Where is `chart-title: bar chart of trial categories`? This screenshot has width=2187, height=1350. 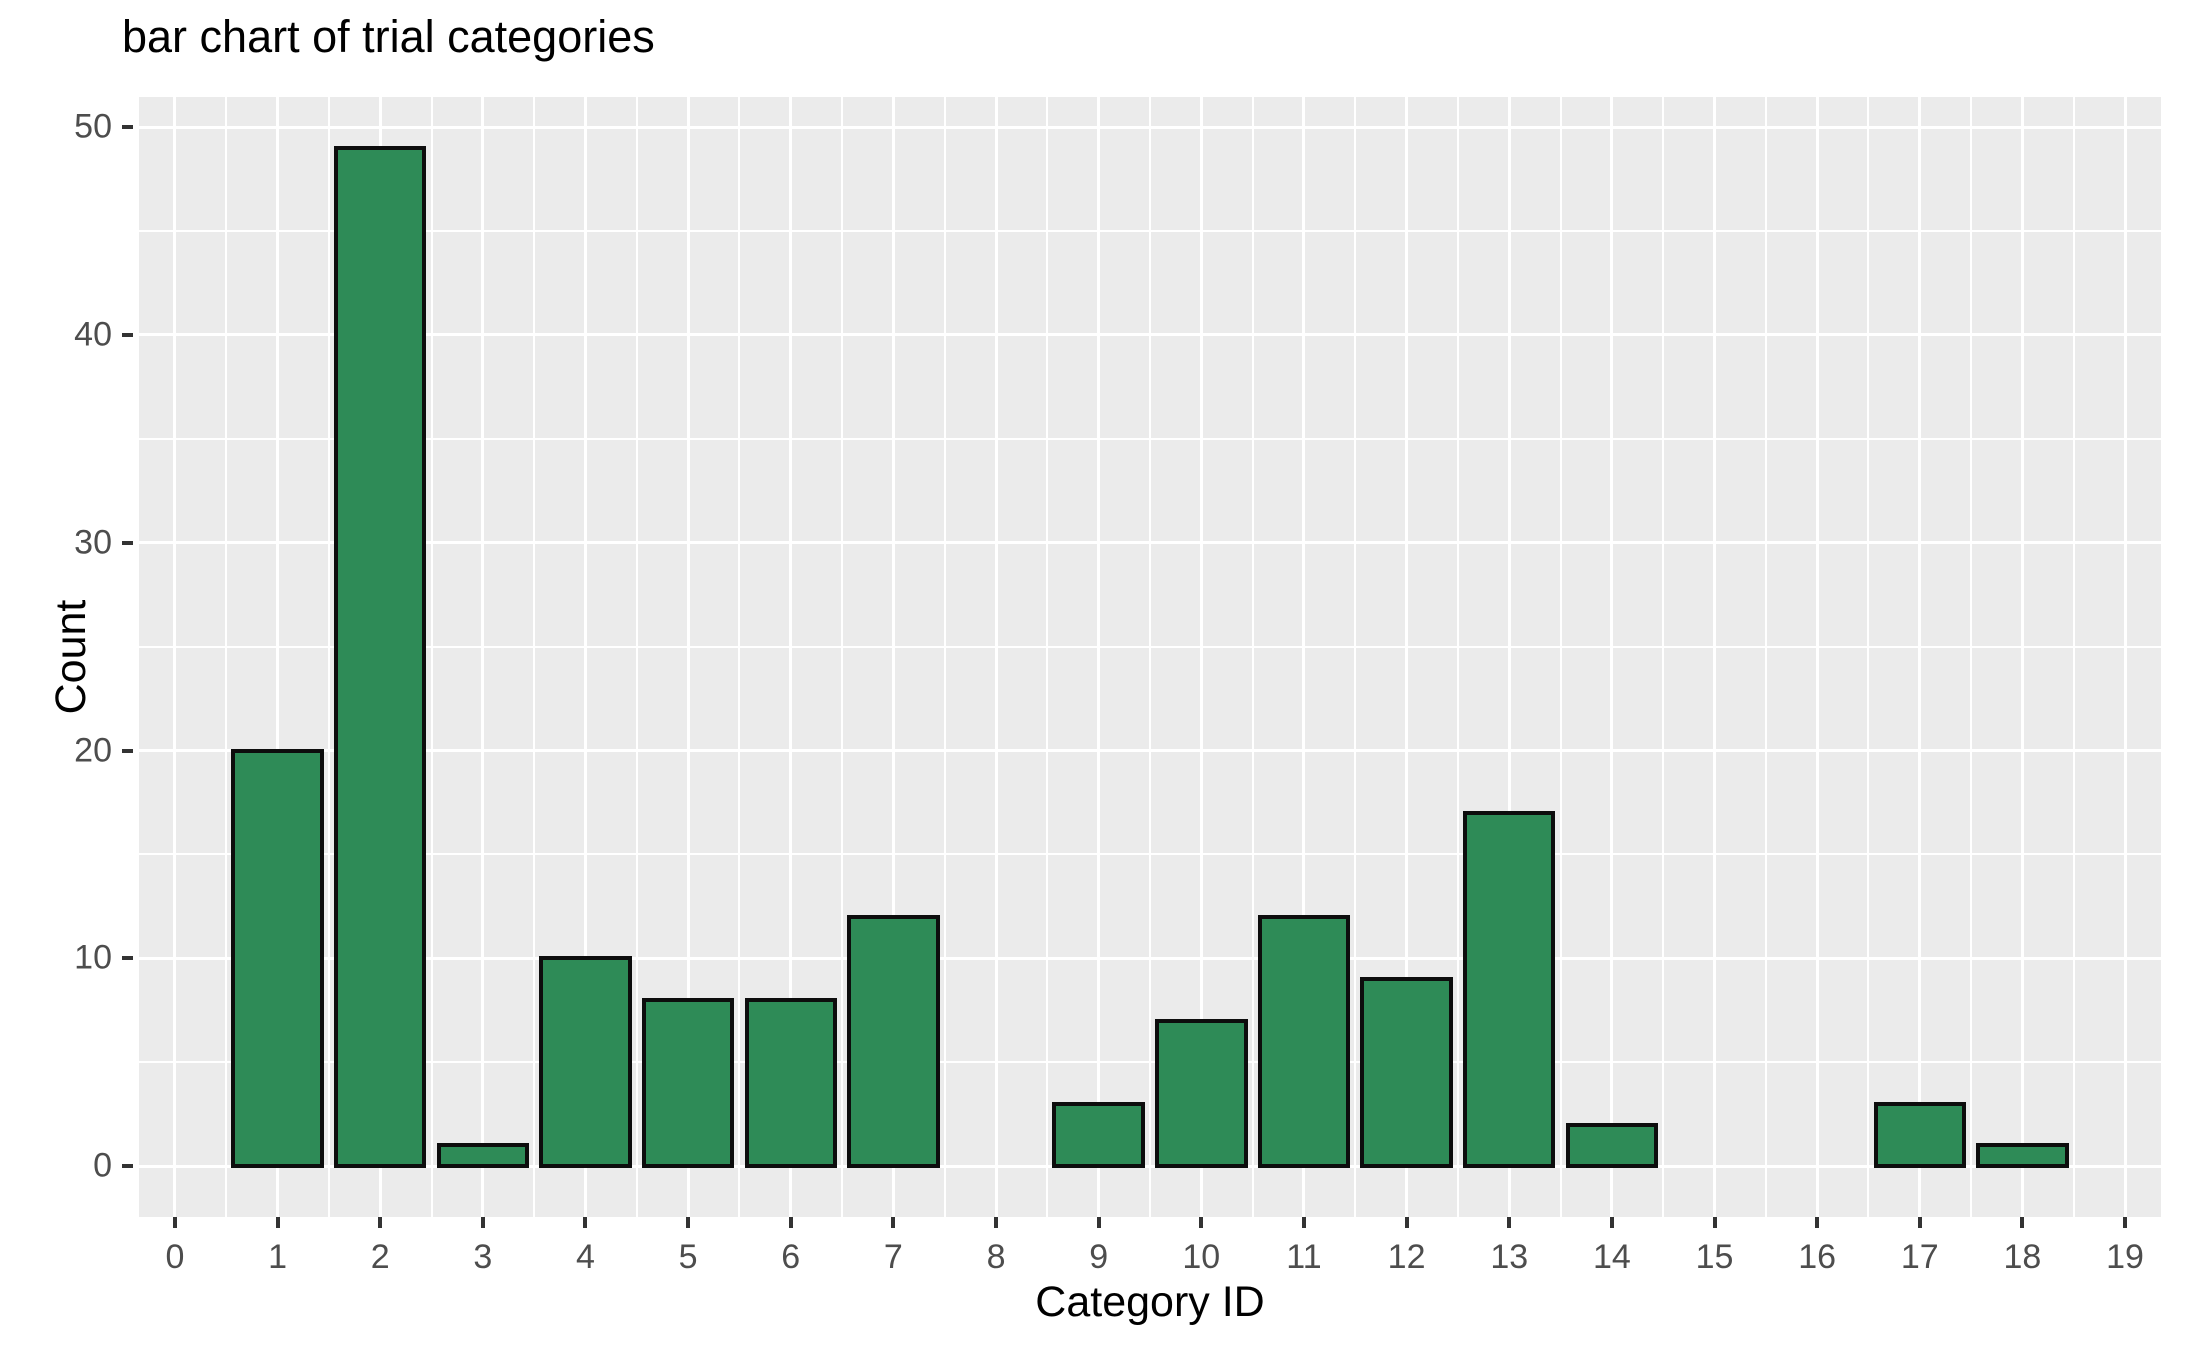 chart-title: bar chart of trial categories is located at coordinates (388, 36).